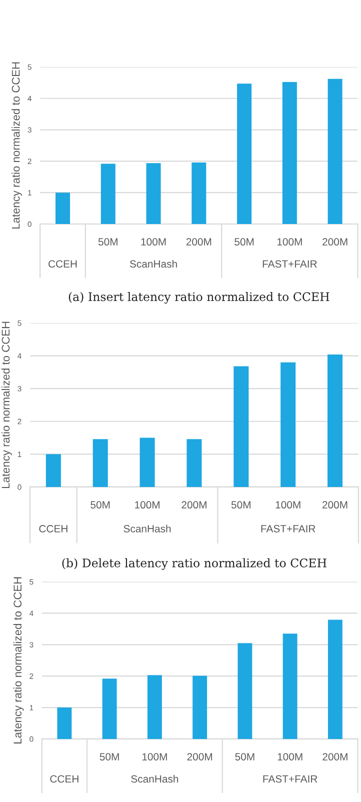  Describe the element at coordinates (199, 298) in the screenshot. I see `text: (a) Insert latency ratio normalized to CCEH` at that location.